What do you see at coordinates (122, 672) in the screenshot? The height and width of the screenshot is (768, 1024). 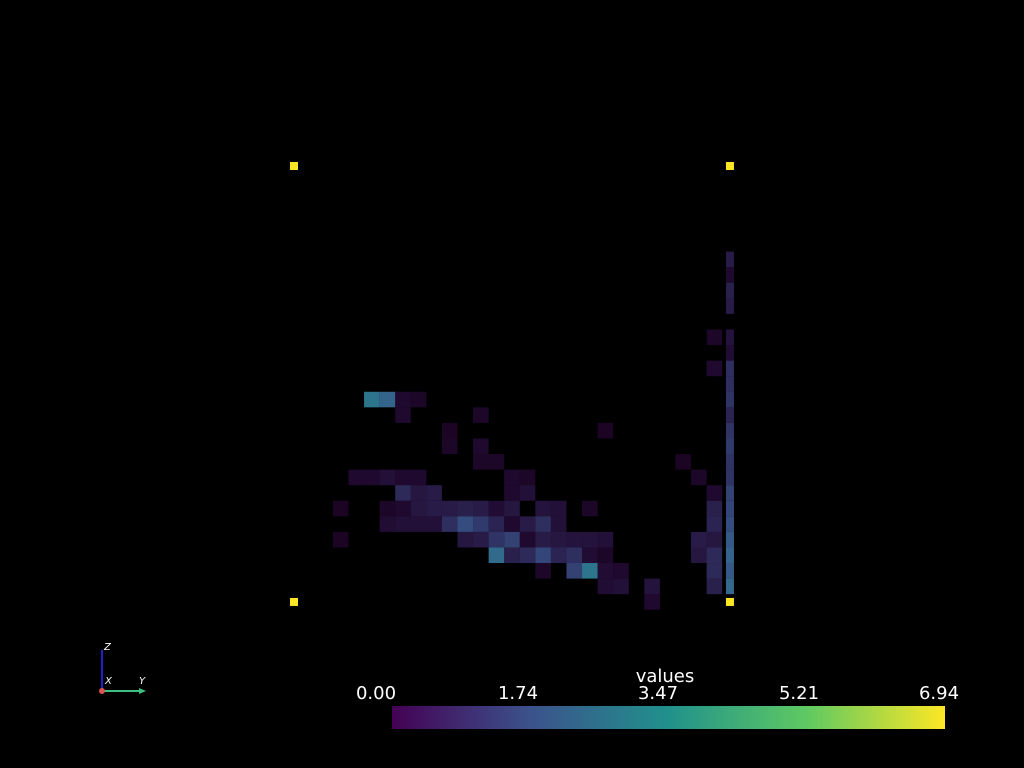 I see `orientation-axes-widget` at bounding box center [122, 672].